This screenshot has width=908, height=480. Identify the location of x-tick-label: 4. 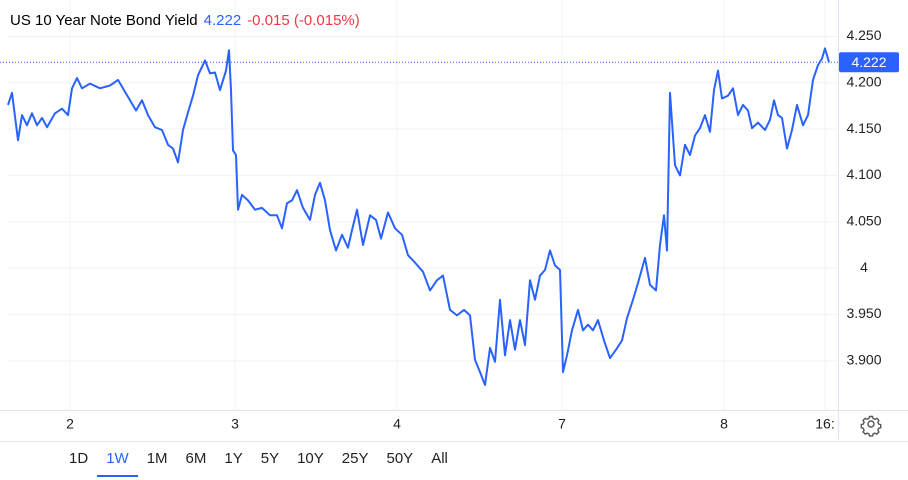
(397, 424).